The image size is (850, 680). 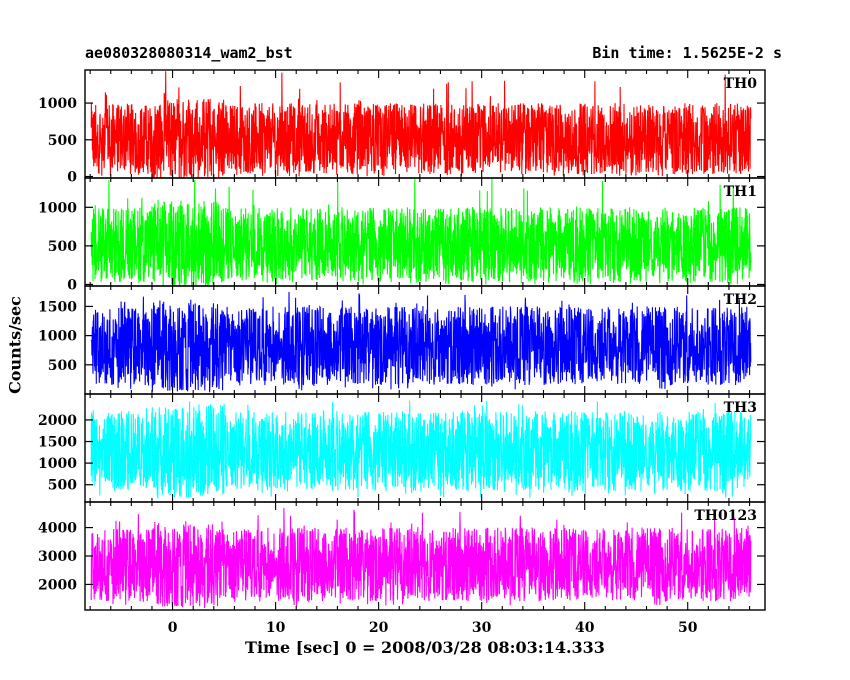 I want to click on series-trace-th0123, so click(x=421, y=558).